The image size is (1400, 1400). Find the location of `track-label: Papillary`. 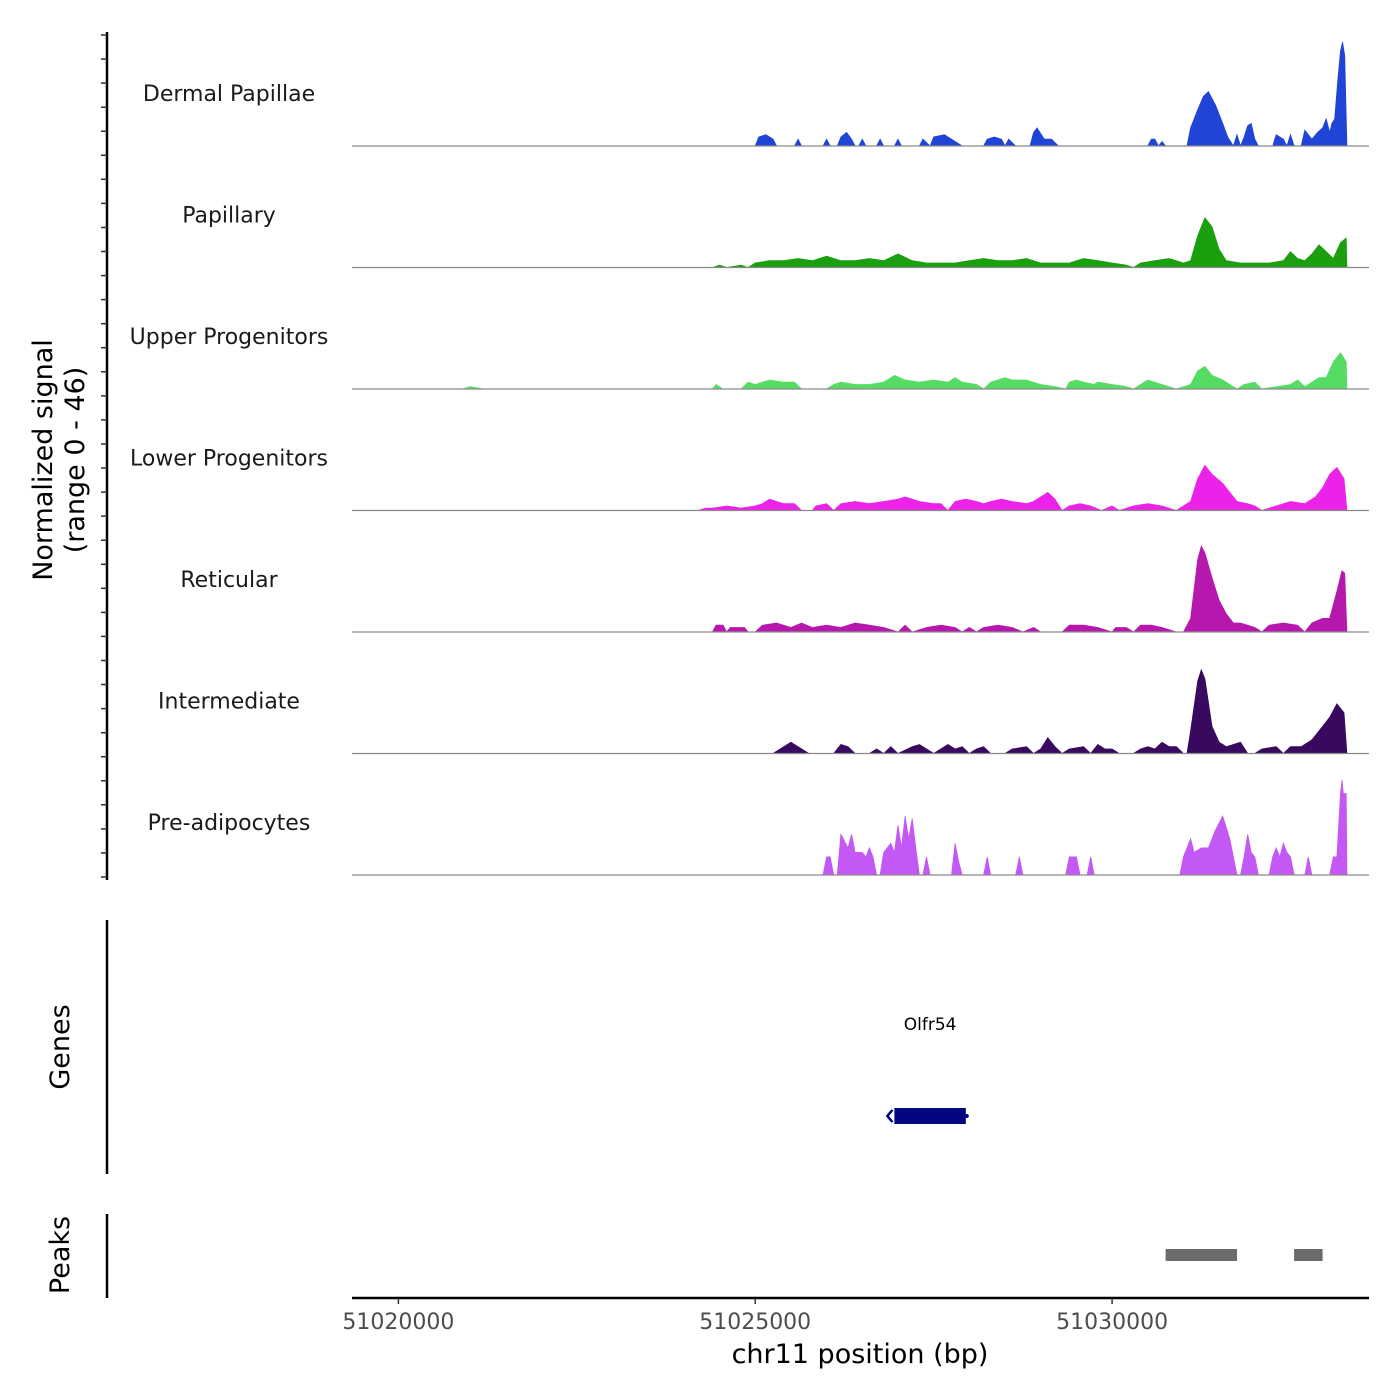

track-label: Papillary is located at coordinates (229, 216).